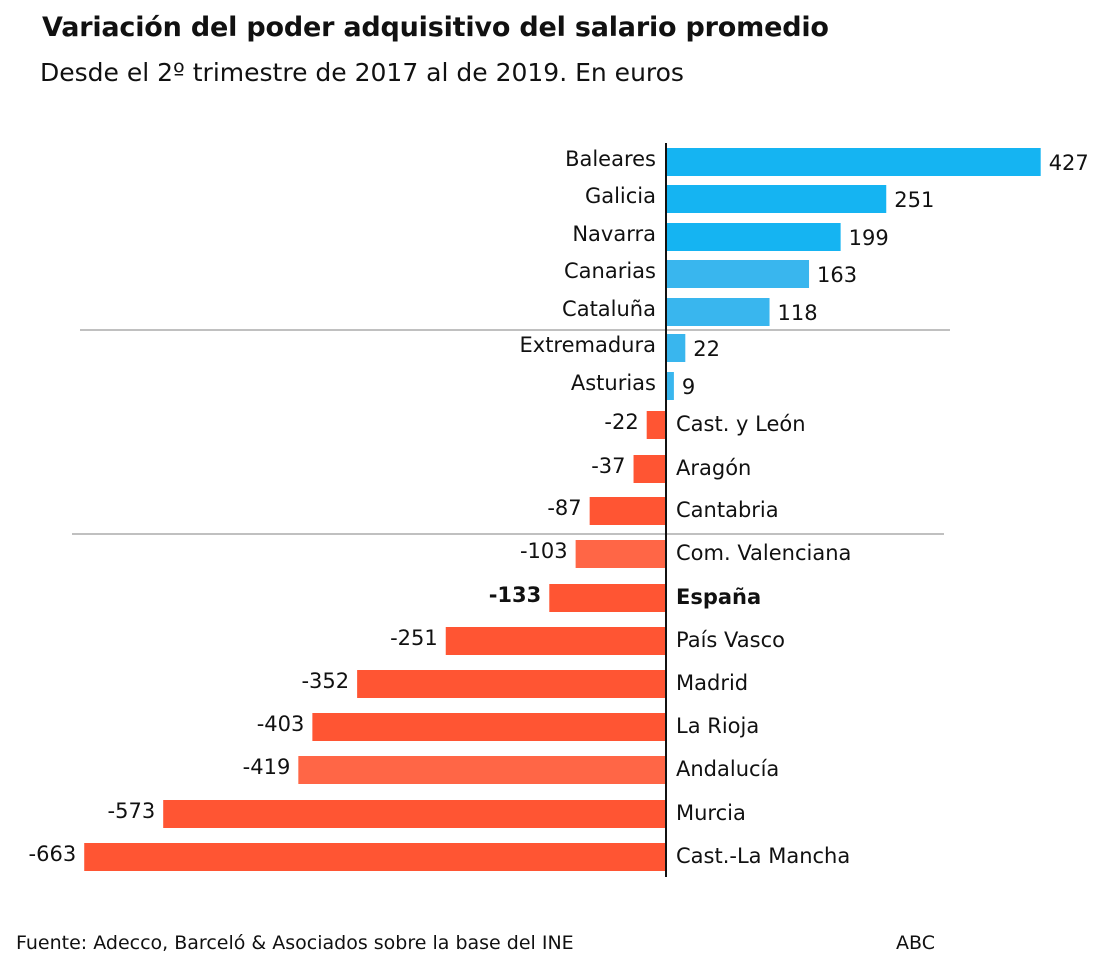 Image resolution: width=1117 pixels, height=972 pixels. What do you see at coordinates (564, 508) in the screenshot?
I see `value-label: -87` at bounding box center [564, 508].